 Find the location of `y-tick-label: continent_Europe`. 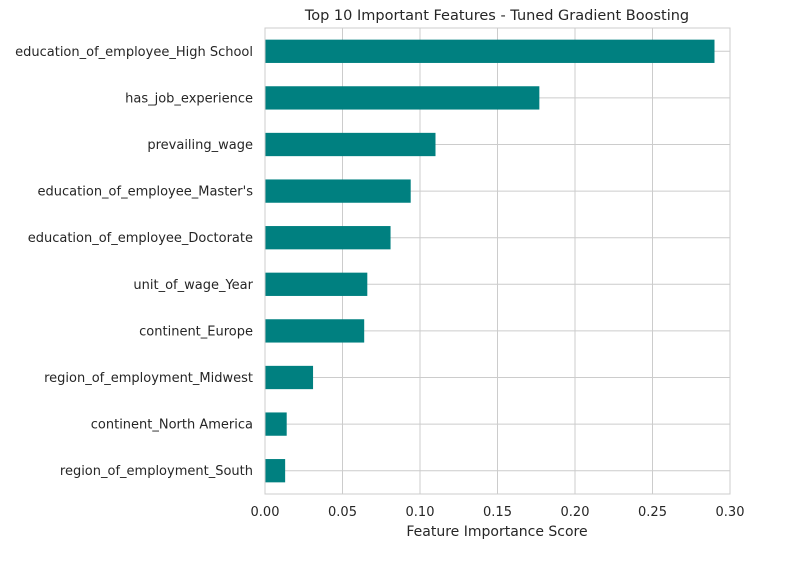

y-tick-label: continent_Europe is located at coordinates (196, 331).